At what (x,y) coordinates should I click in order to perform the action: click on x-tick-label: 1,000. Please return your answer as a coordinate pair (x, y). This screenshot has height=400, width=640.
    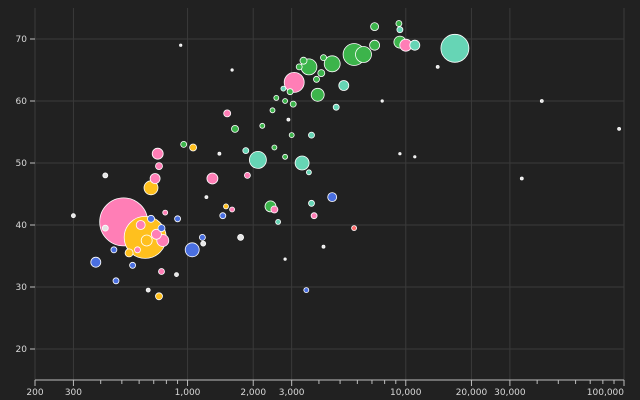
    Looking at the image, I should click on (188, 393).